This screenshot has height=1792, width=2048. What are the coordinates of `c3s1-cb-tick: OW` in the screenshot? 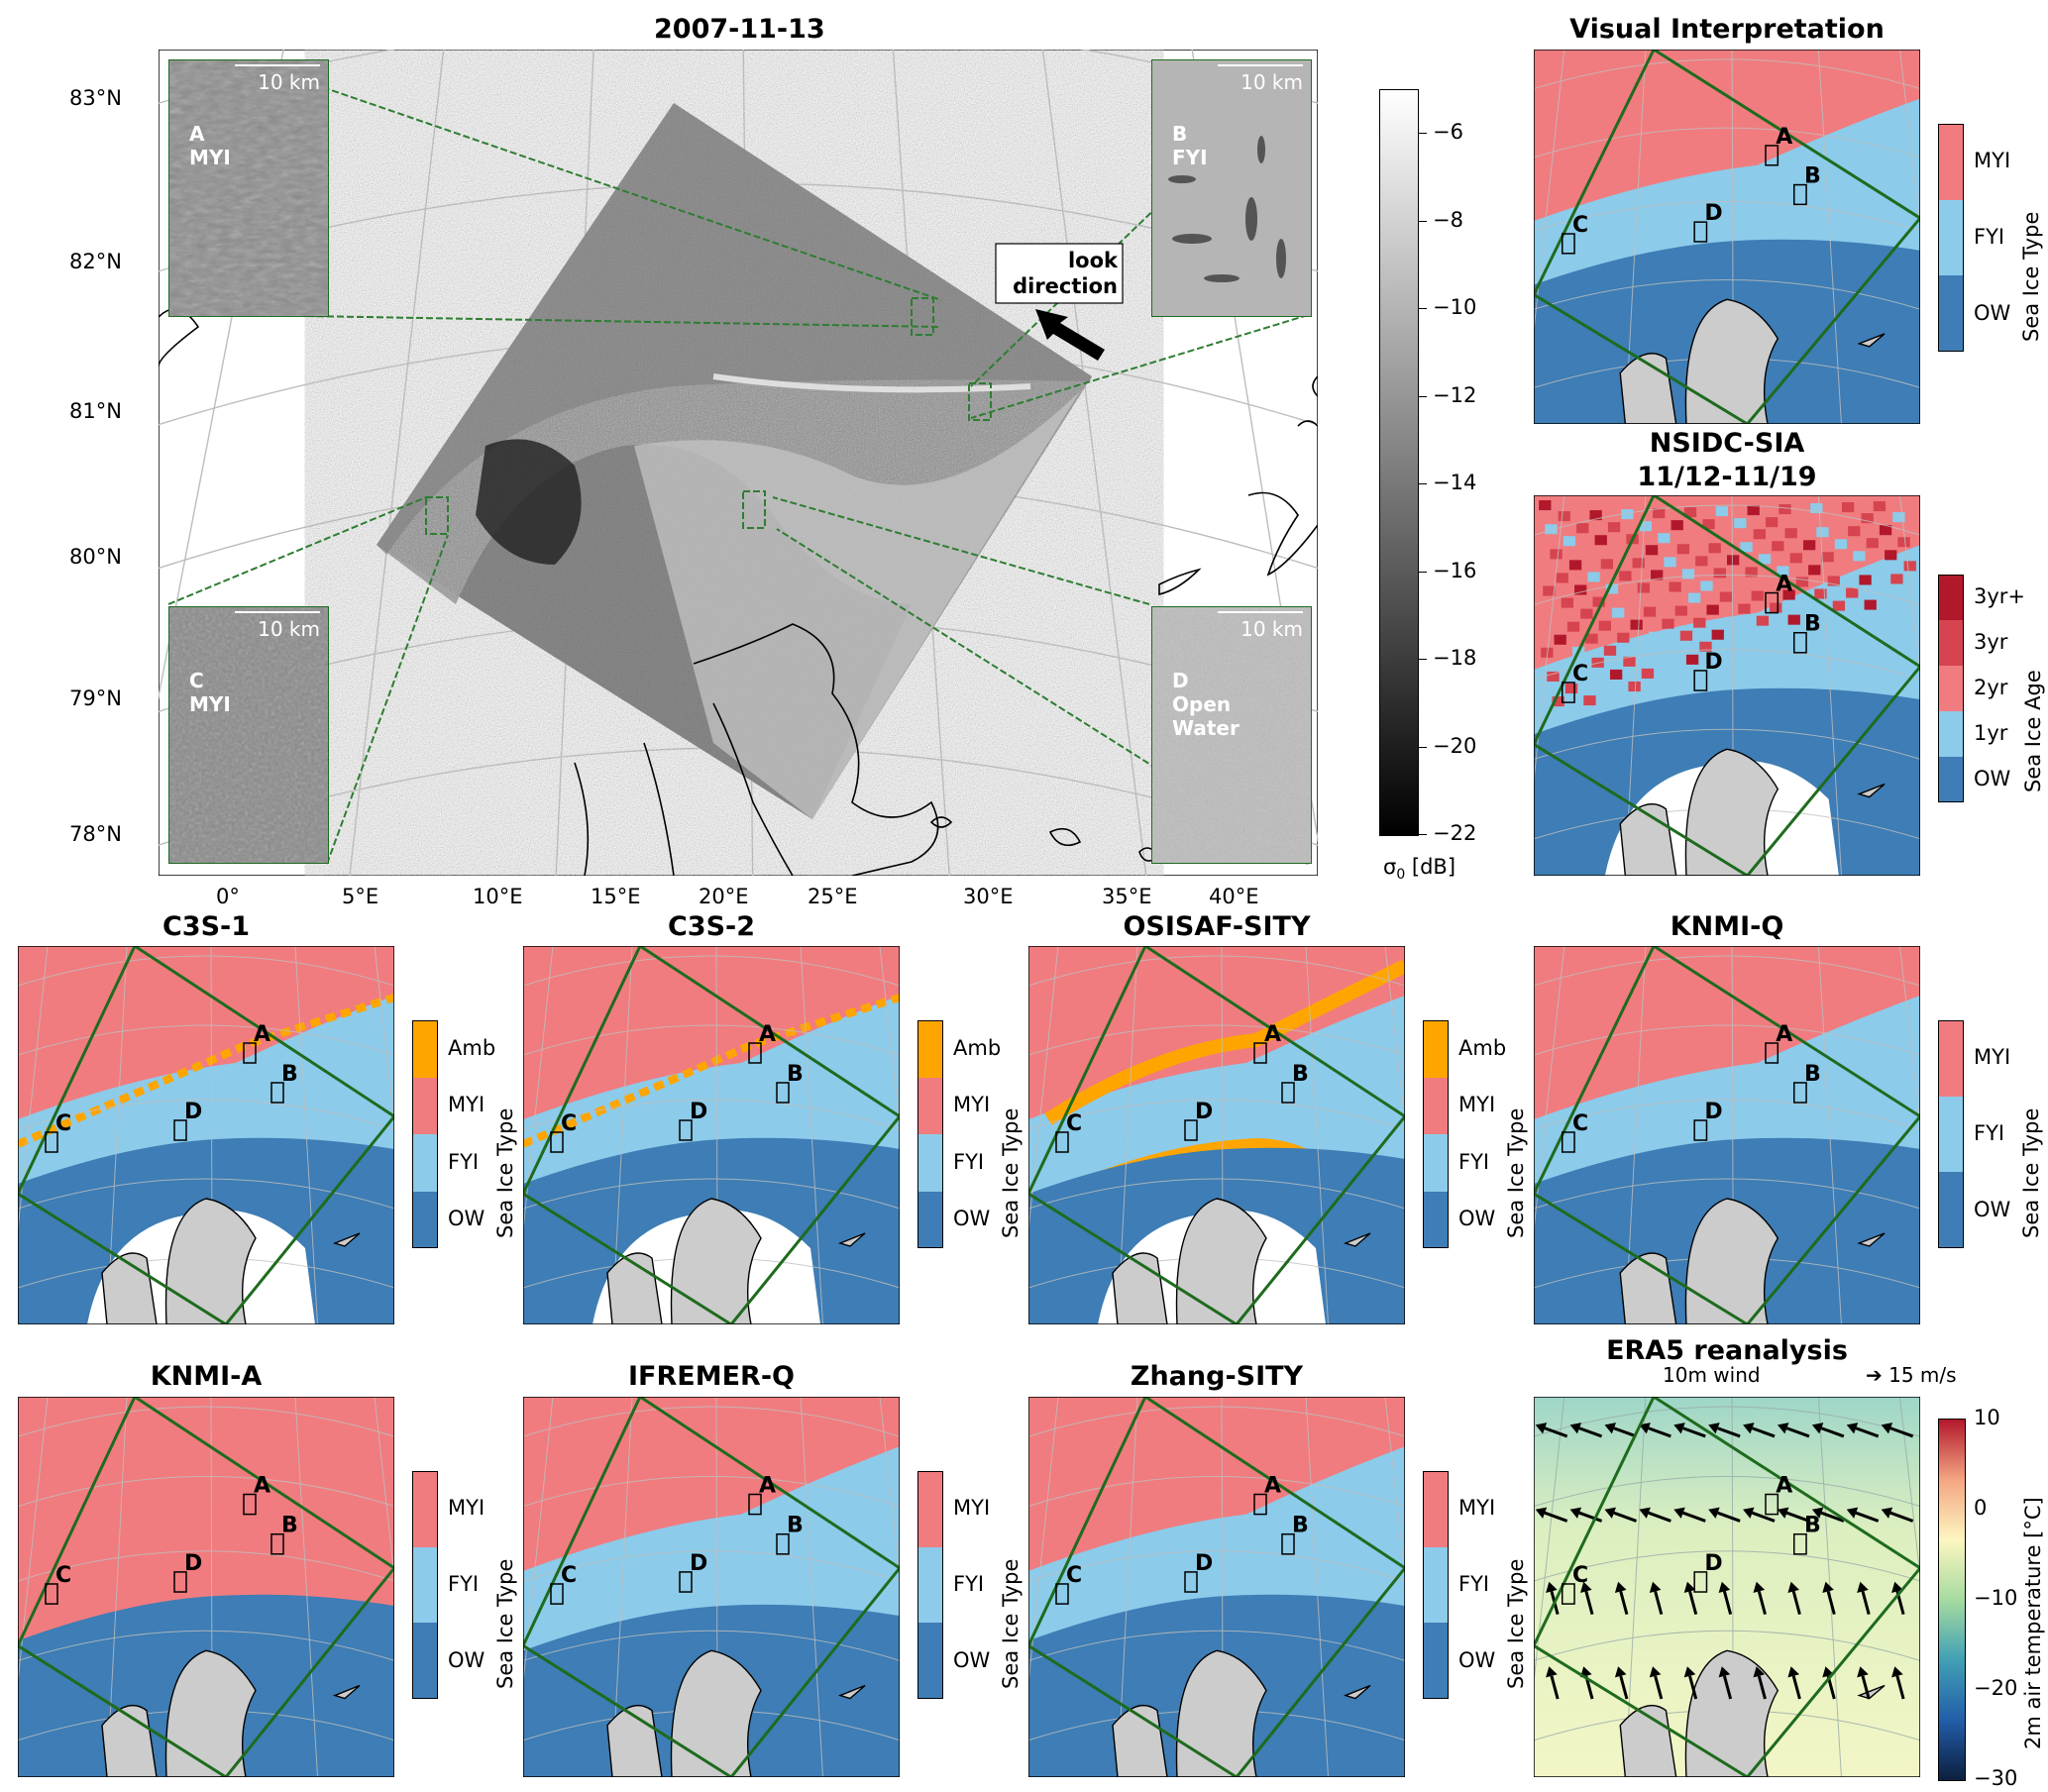 It's located at (466, 1219).